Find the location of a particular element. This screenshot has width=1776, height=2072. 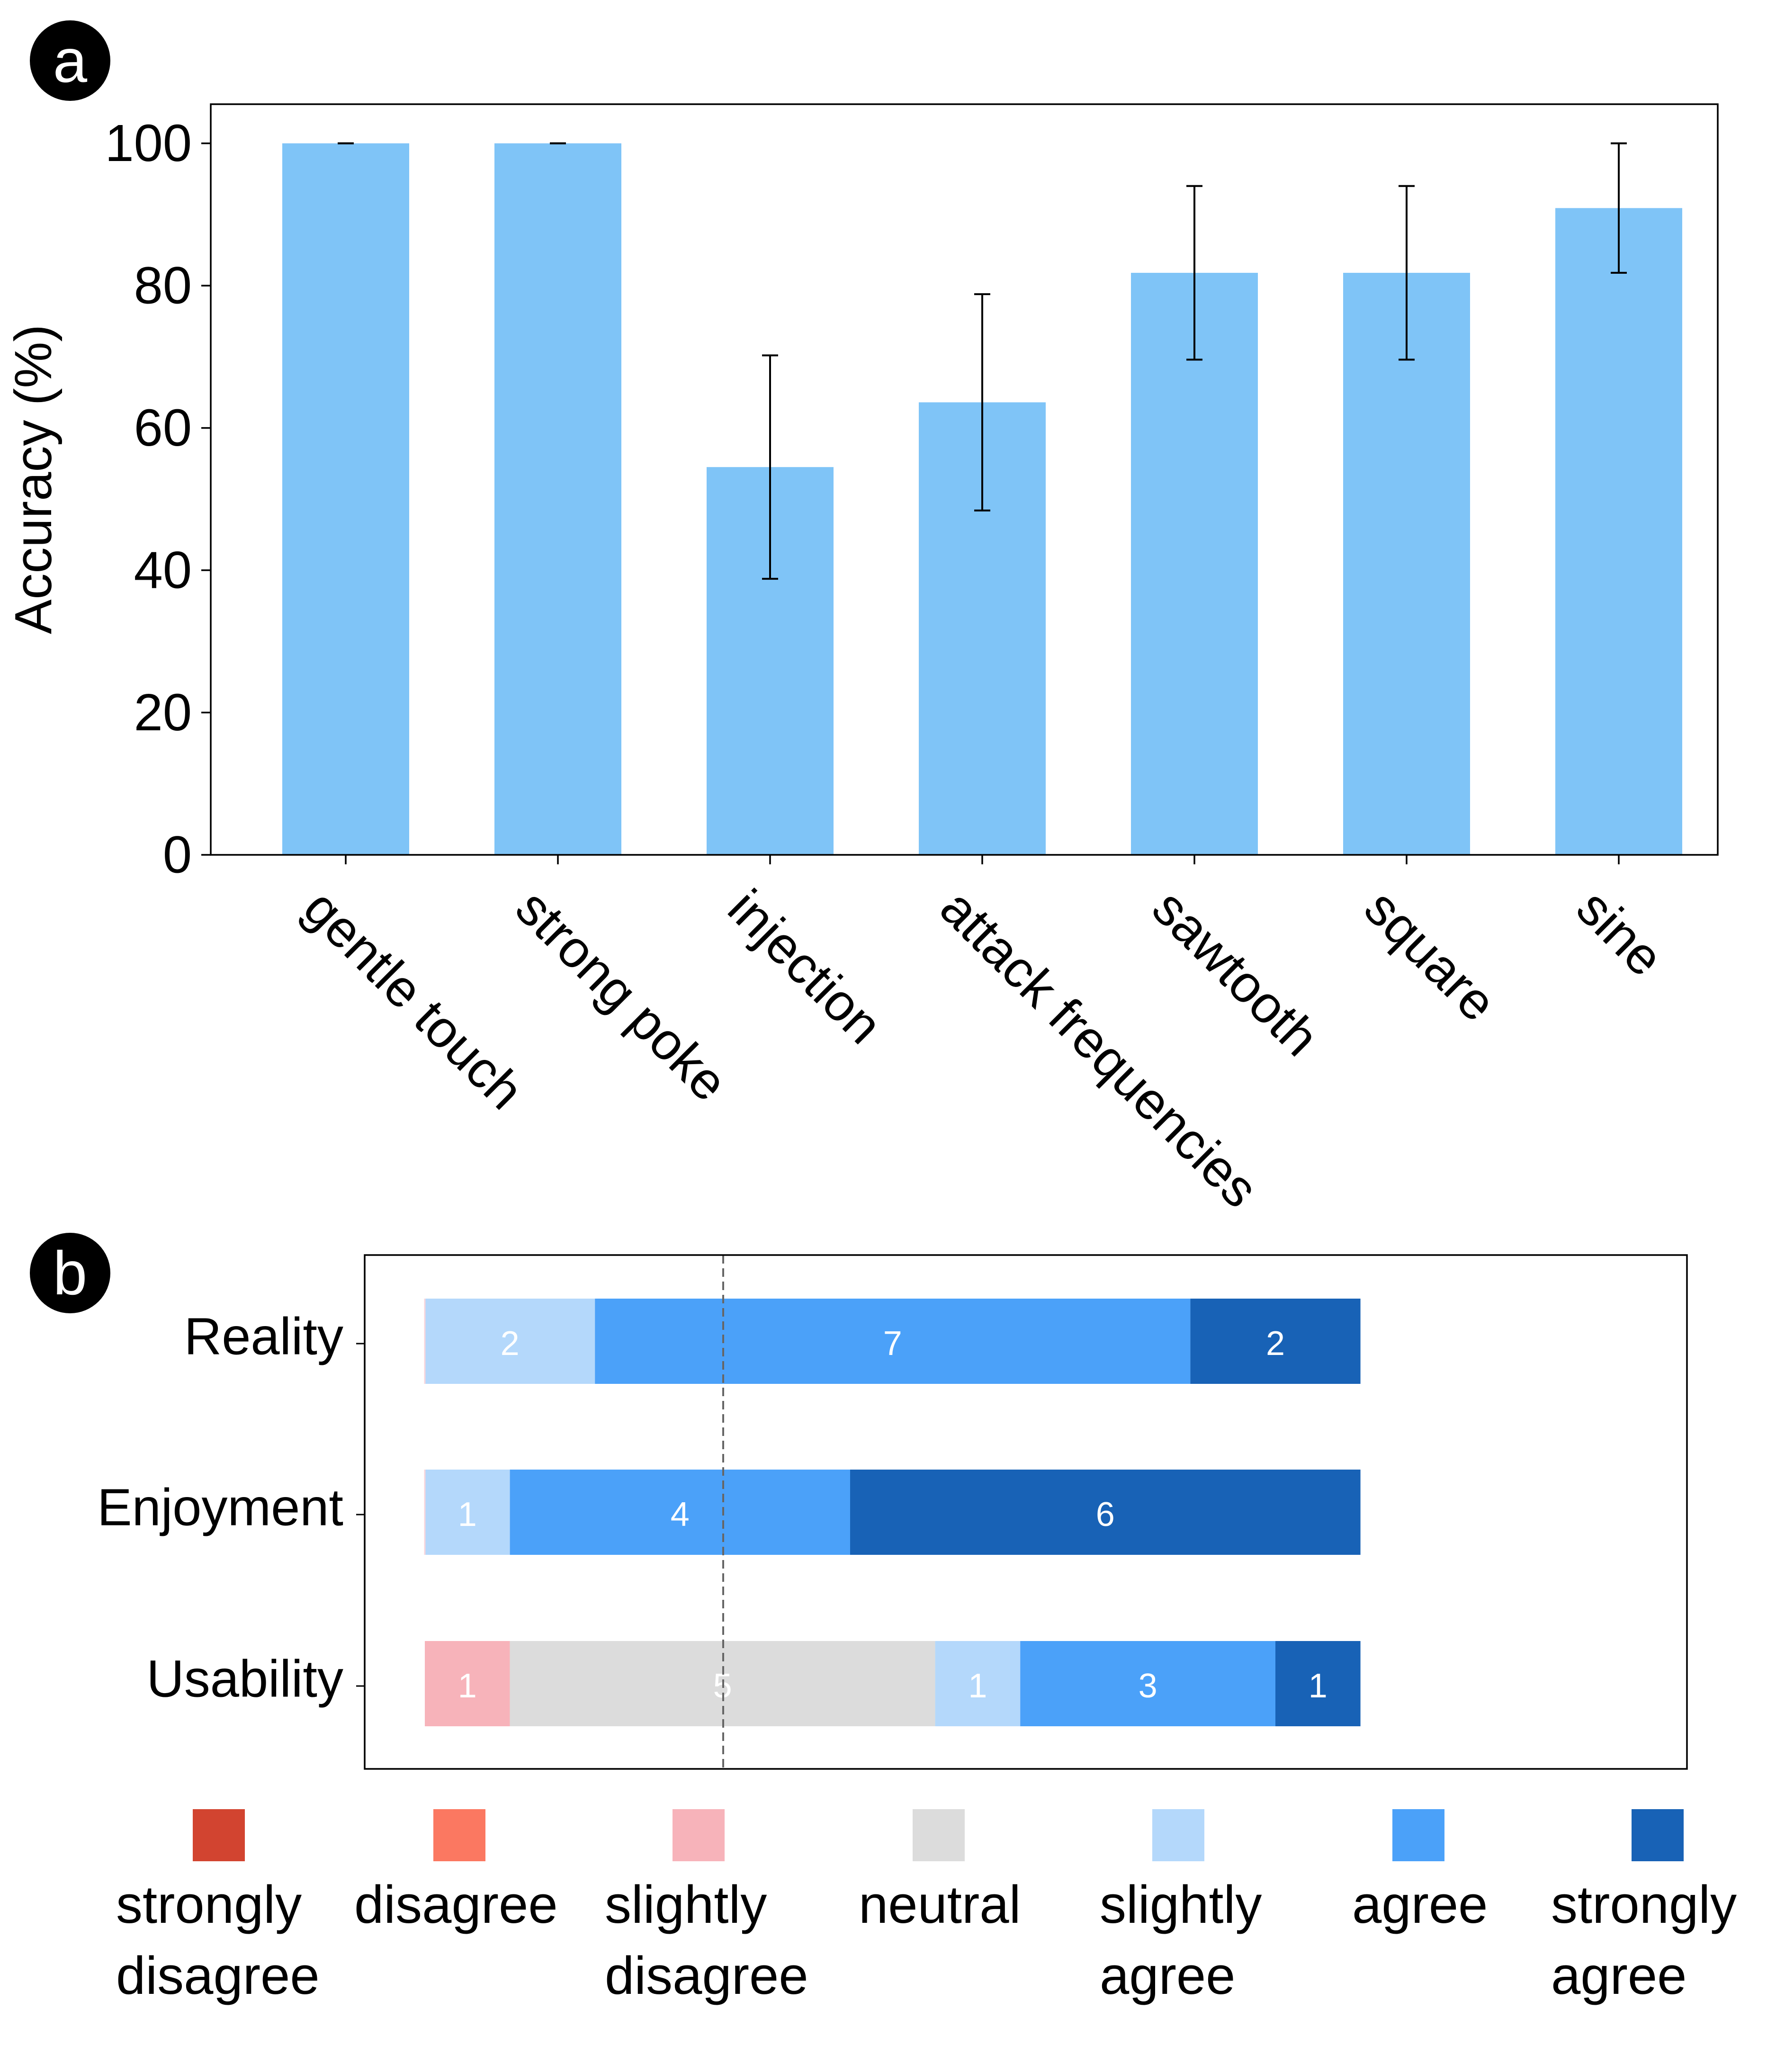

x-tick-label: strong poke is located at coordinates (621, 995).